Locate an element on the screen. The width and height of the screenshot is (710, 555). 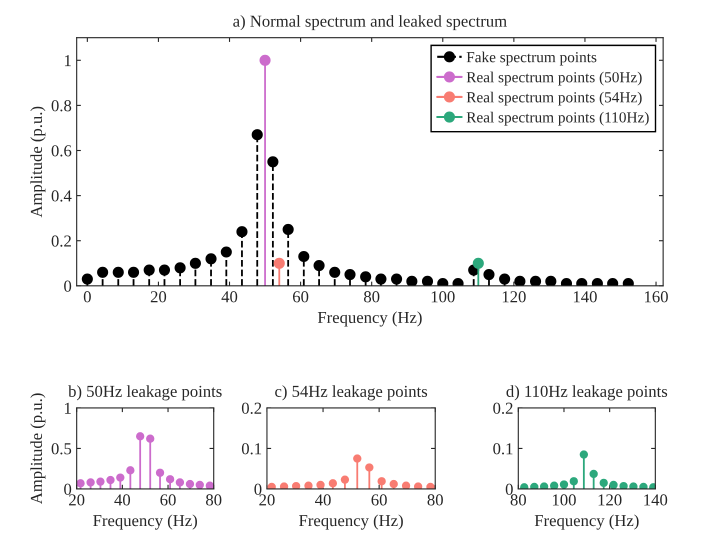
y-tick-label: 0.5 is located at coordinates (62, 448).